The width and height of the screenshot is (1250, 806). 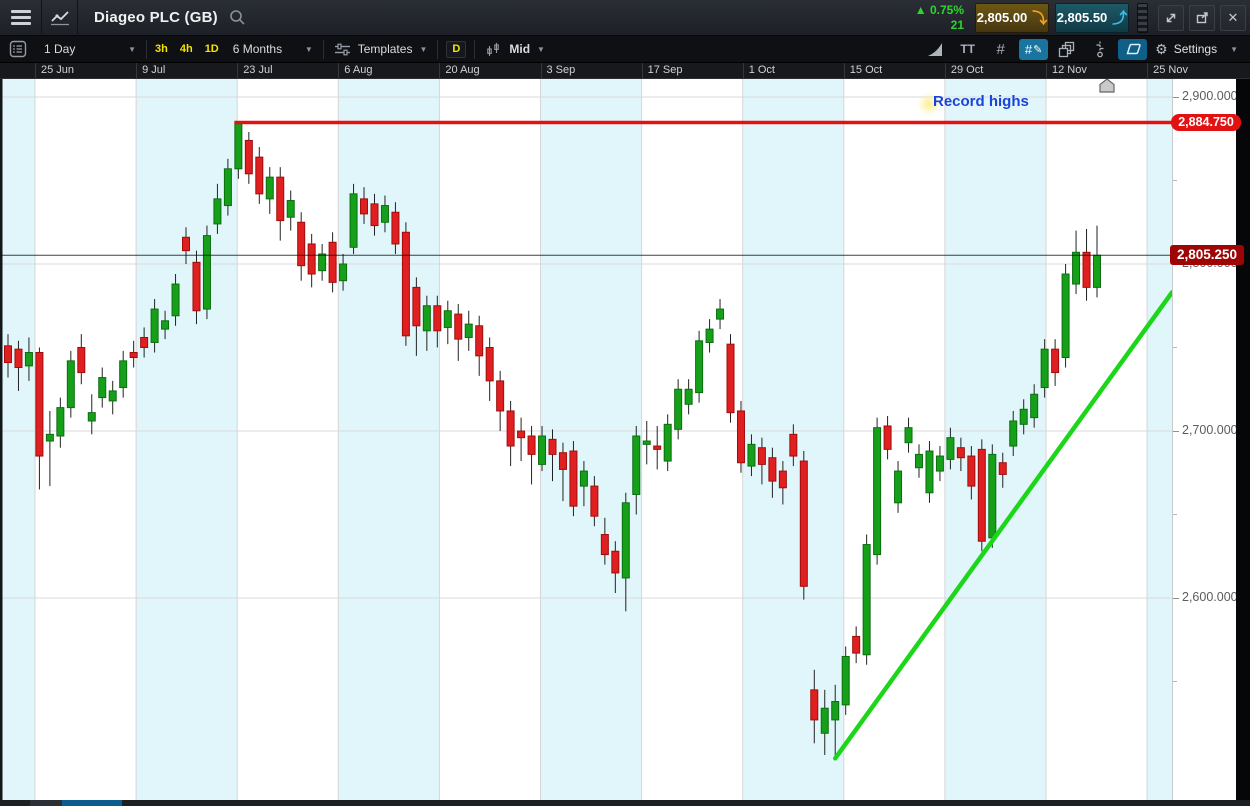 I want to click on range-value: 6 Months, so click(x=257, y=49).